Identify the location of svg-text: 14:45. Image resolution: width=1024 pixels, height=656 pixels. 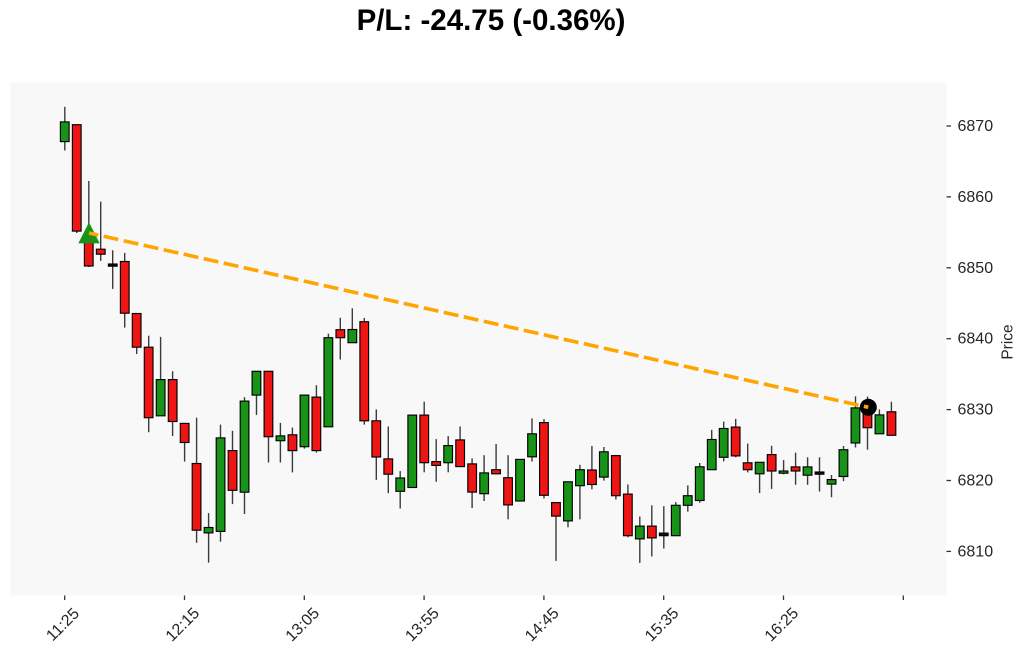
(542, 625).